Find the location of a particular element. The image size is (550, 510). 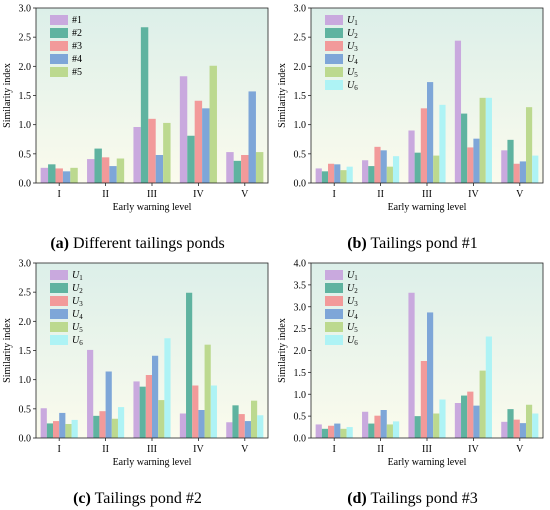

bar-c-s2-III is located at coordinates (142, 412).